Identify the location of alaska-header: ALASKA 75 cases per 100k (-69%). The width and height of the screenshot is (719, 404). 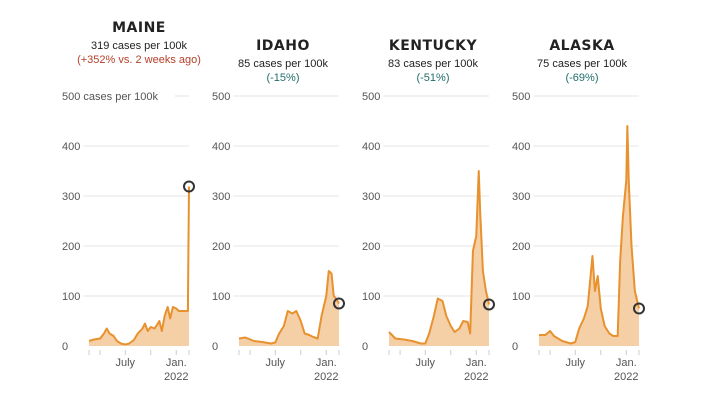
(582, 61).